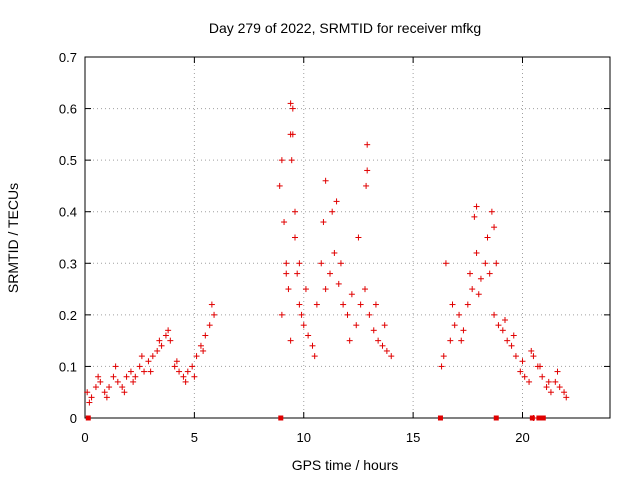 This screenshot has width=640, height=480. What do you see at coordinates (13, 238) in the screenshot?
I see `y-axis-label: SRMTID / TECUs` at bounding box center [13, 238].